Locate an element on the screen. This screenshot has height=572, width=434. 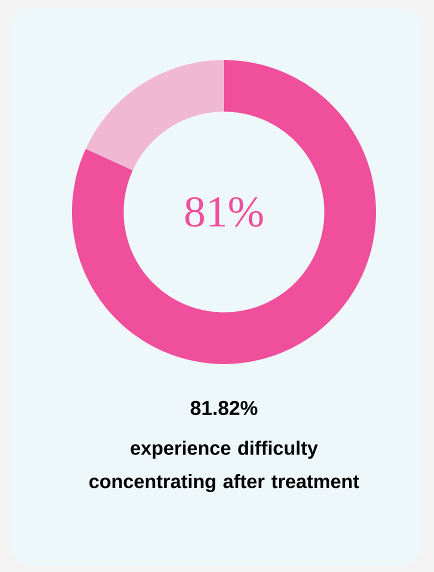
text: 81% is located at coordinates (224, 212).